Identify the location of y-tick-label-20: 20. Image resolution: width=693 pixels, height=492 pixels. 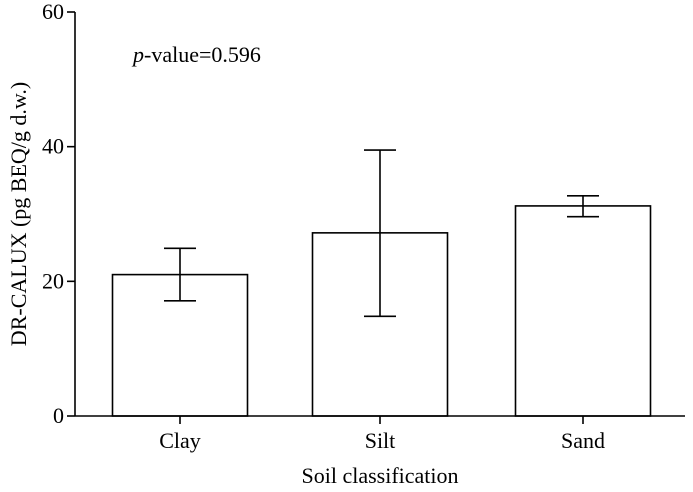
(53, 280).